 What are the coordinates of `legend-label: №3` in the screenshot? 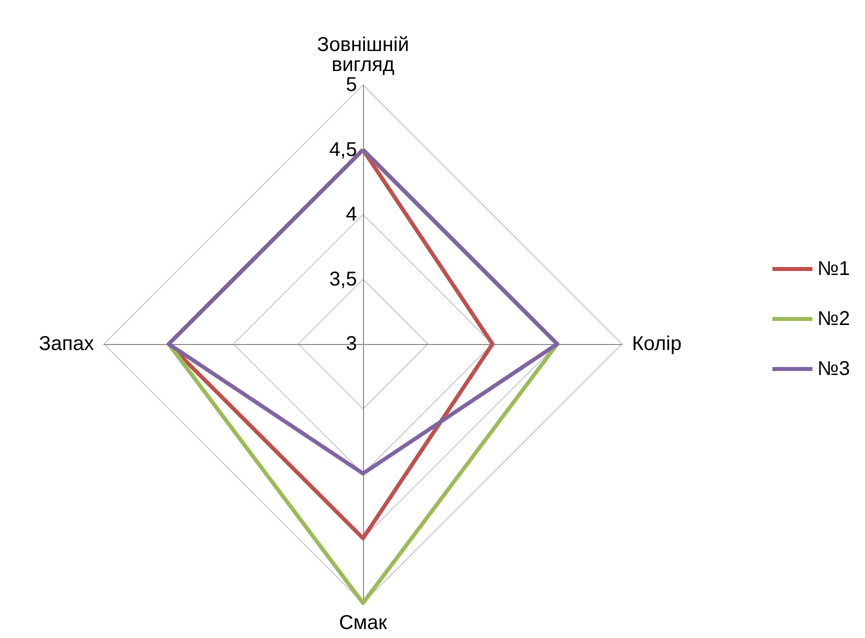 It's located at (833, 369).